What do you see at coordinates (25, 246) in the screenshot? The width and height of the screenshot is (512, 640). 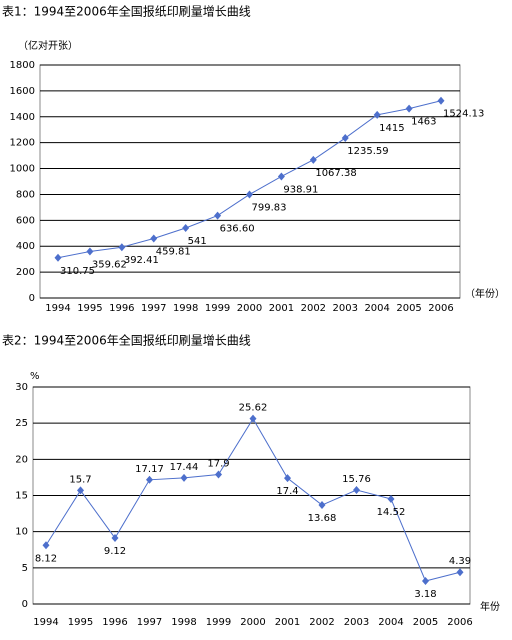 I see `y-tick-label: 400` at bounding box center [25, 246].